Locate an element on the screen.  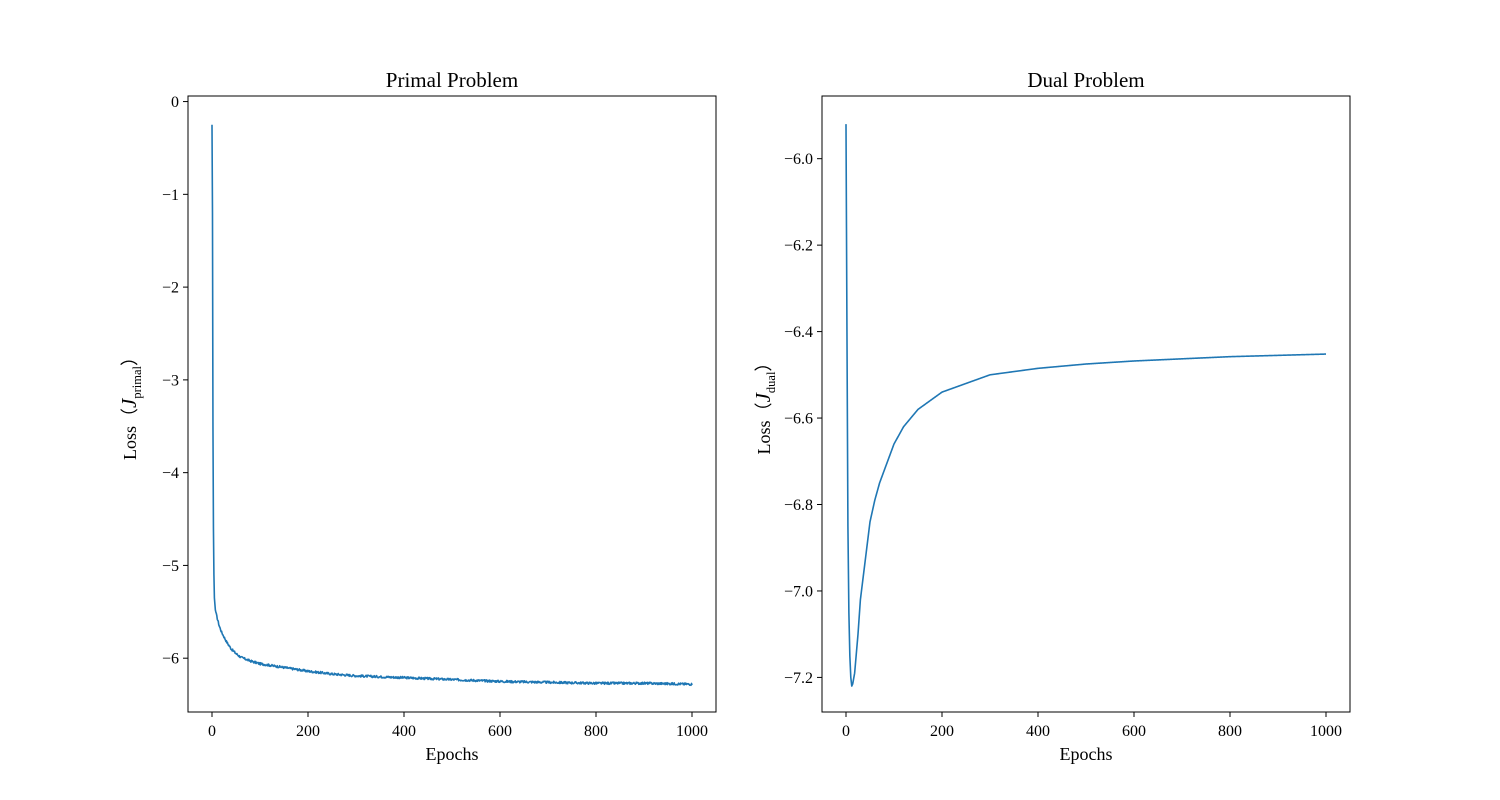
y-tick-label: −4 is located at coordinates (170, 473).